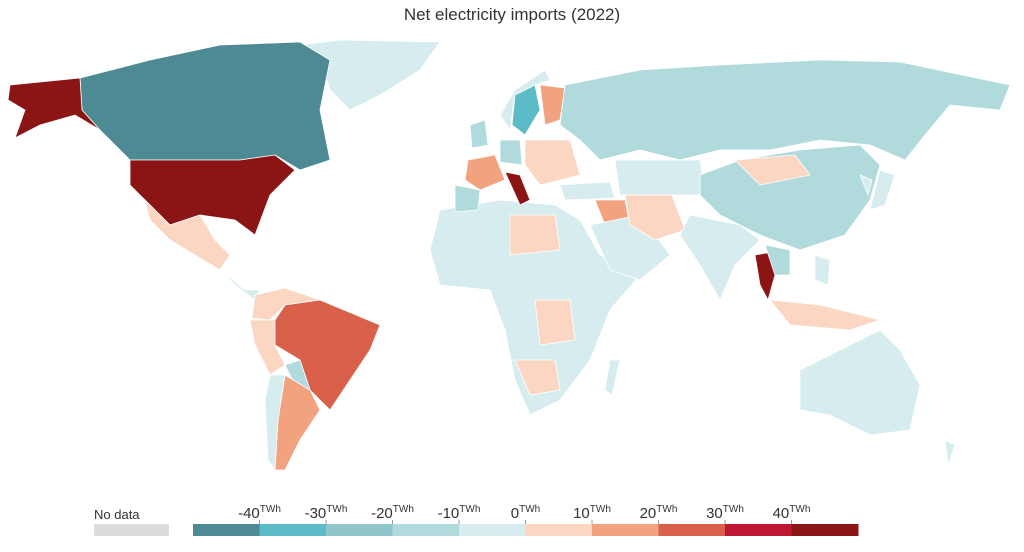 The height and width of the screenshot is (552, 1024). What do you see at coordinates (581, 513) in the screenshot?
I see `tick-value: 10` at bounding box center [581, 513].